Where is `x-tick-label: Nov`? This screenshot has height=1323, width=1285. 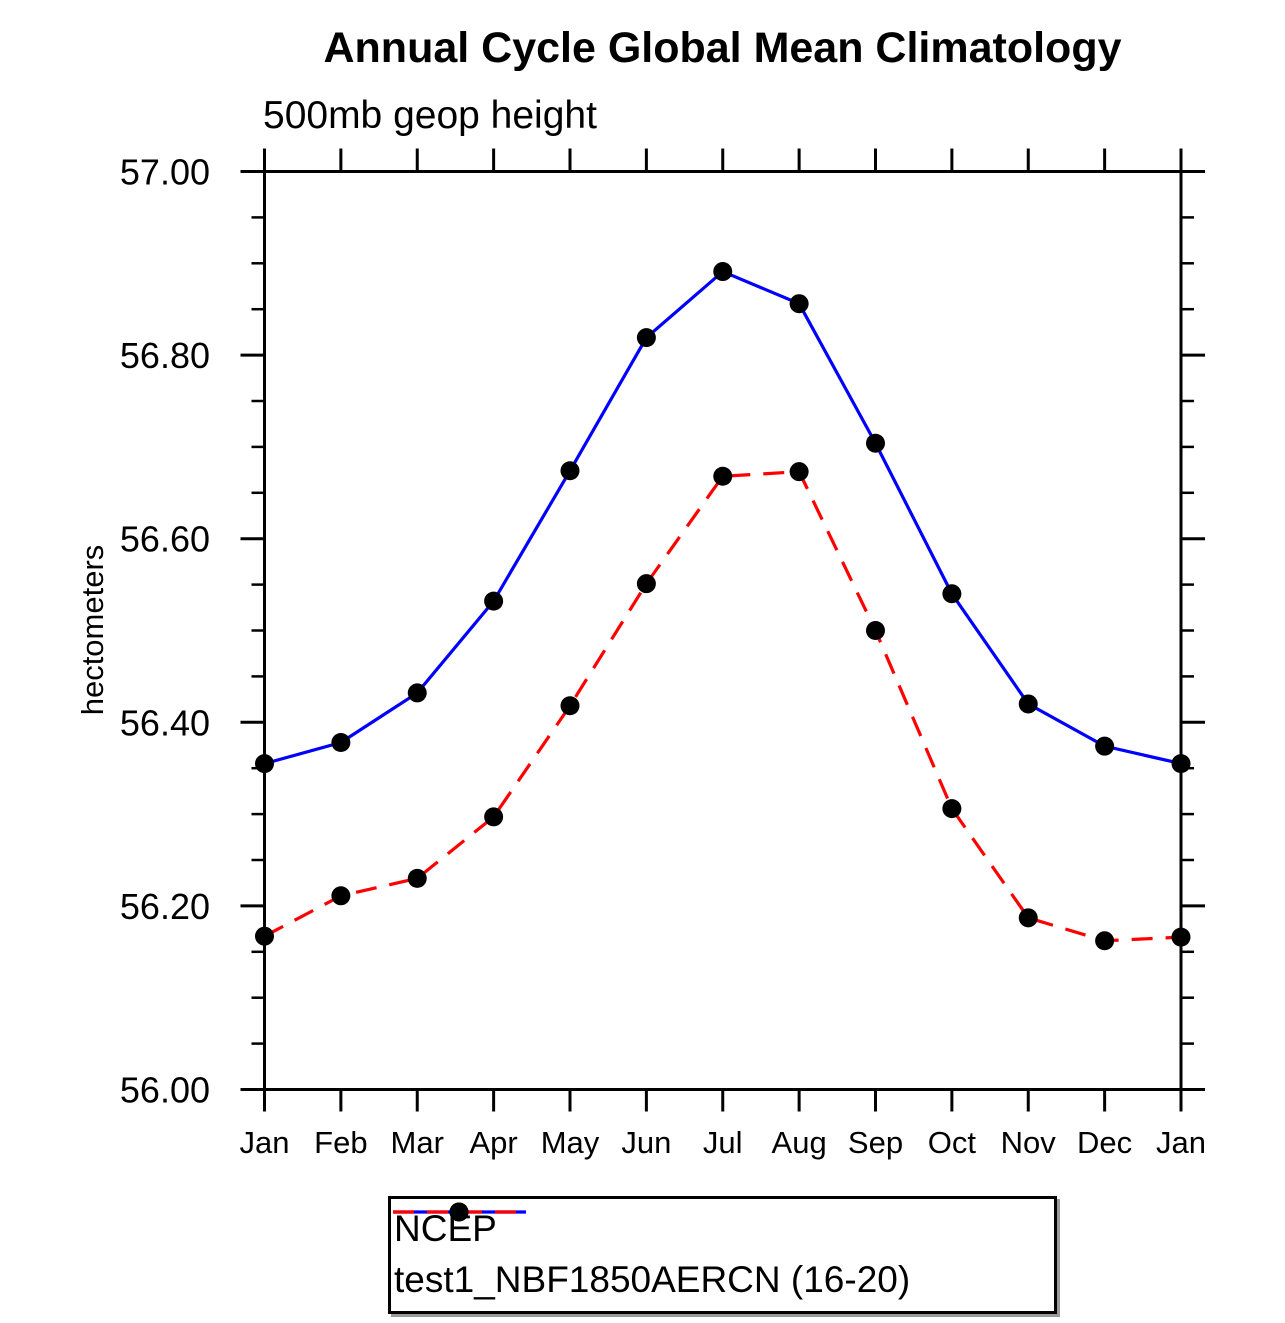 x-tick-label: Nov is located at coordinates (1029, 1142).